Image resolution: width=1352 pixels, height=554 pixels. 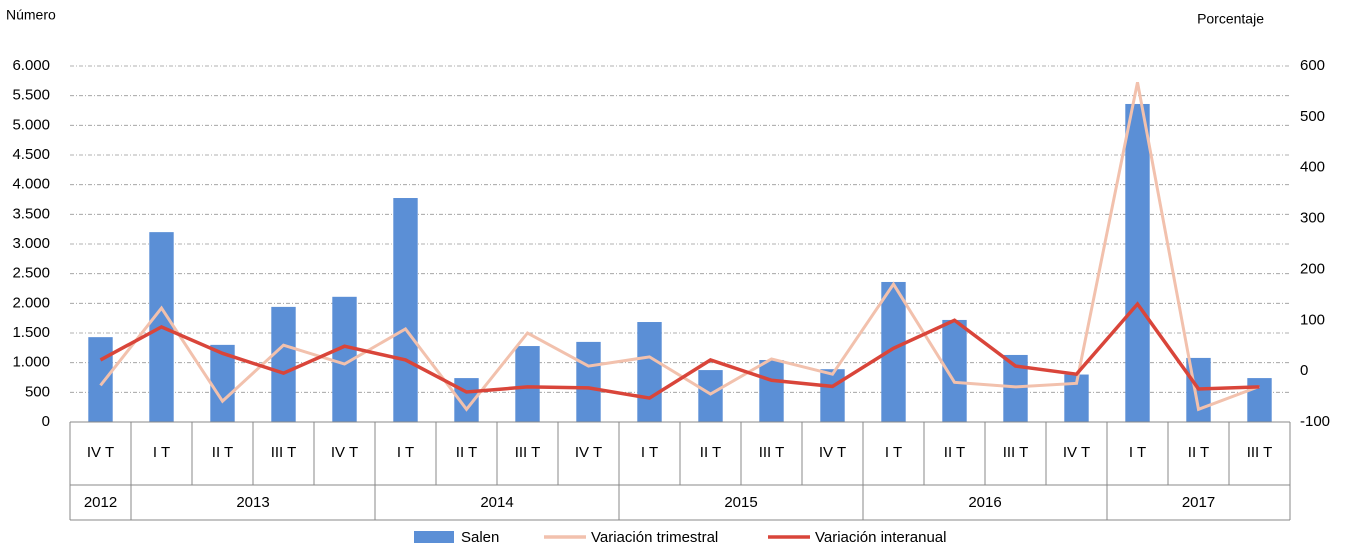 I want to click on y2-tick-label: 100, so click(x=1312, y=319).